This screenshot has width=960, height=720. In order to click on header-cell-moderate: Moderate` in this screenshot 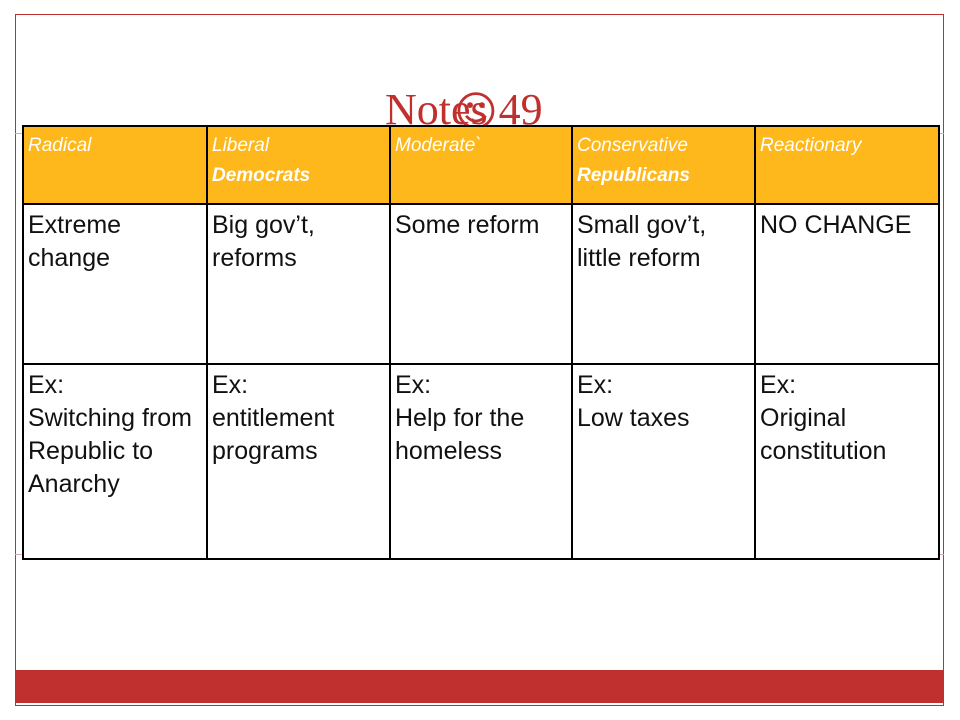, I will do `click(481, 165)`.